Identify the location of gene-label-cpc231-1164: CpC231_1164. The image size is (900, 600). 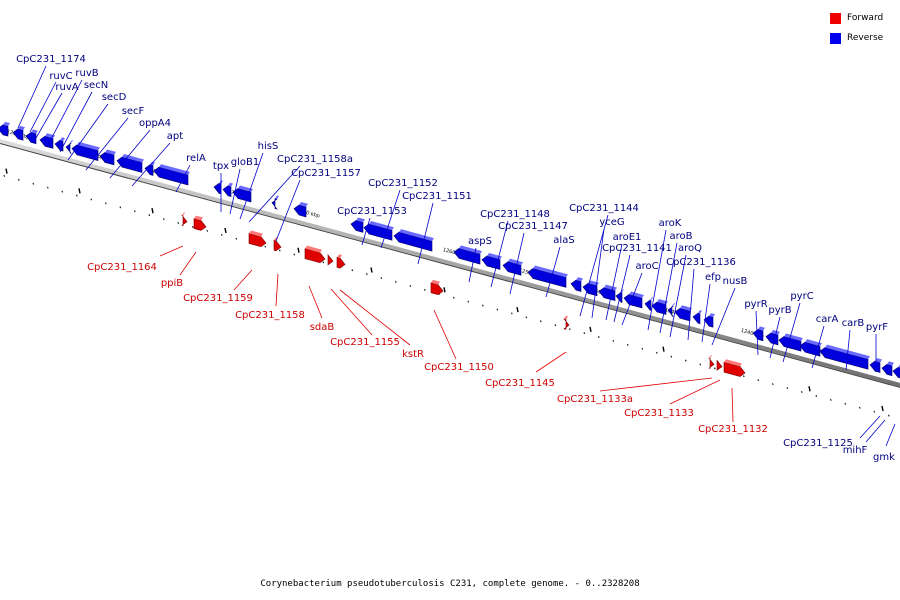
(122, 267).